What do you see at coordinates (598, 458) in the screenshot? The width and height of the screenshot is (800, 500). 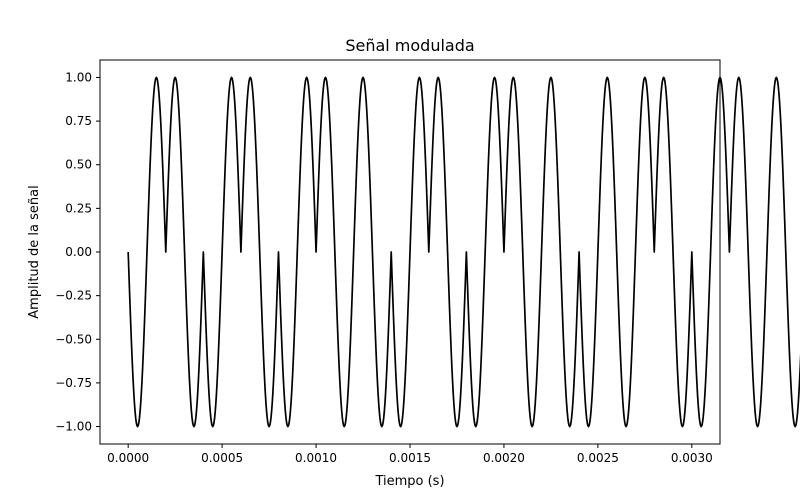 I see `x-tick-label: 0.0025` at bounding box center [598, 458].